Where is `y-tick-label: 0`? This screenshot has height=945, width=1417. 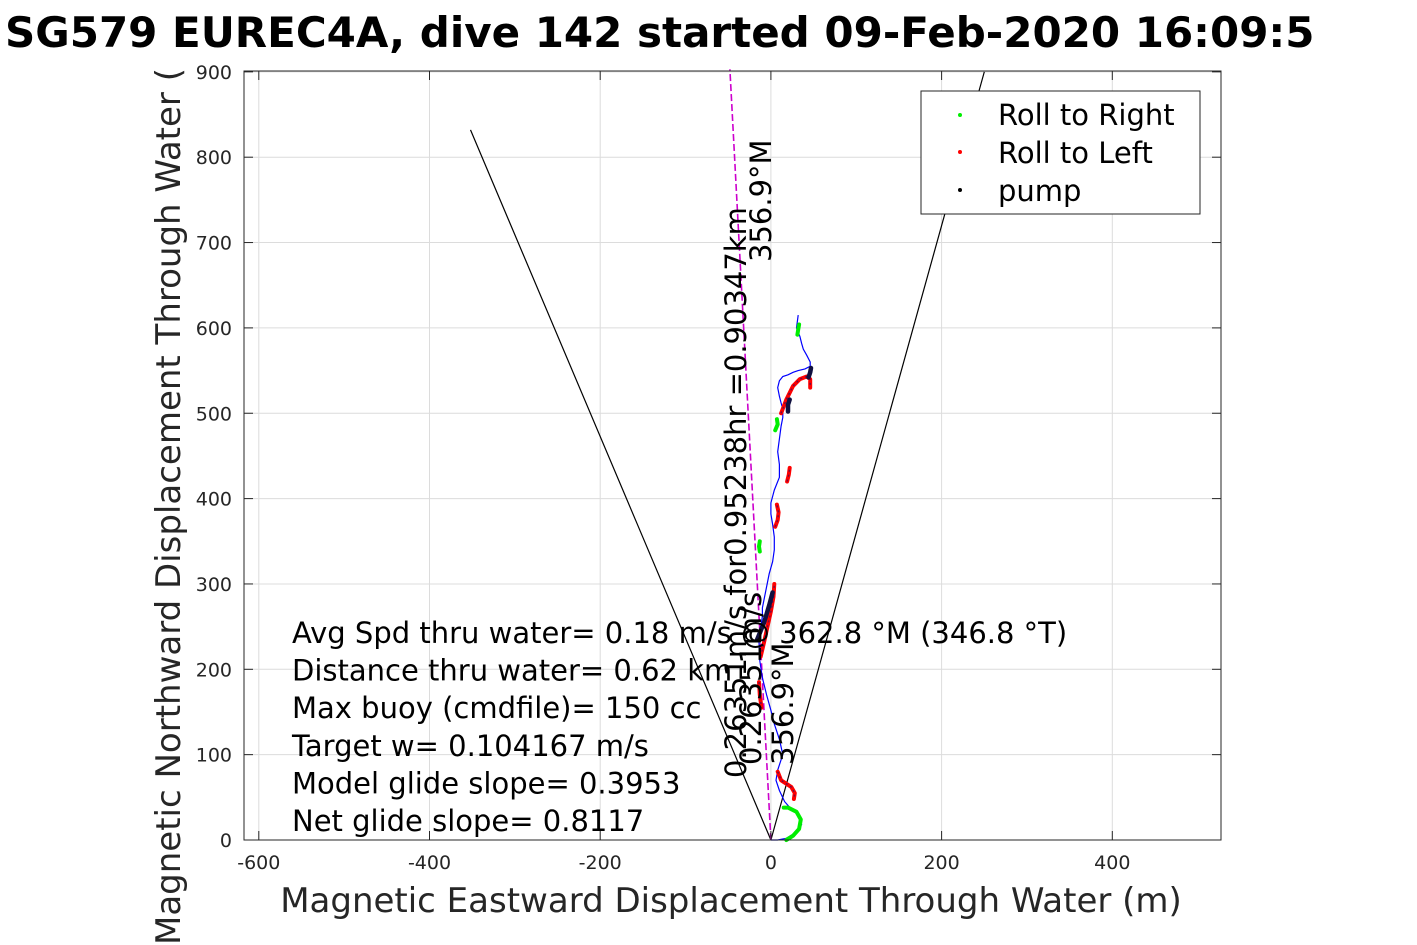 y-tick-label: 0 is located at coordinates (226, 841).